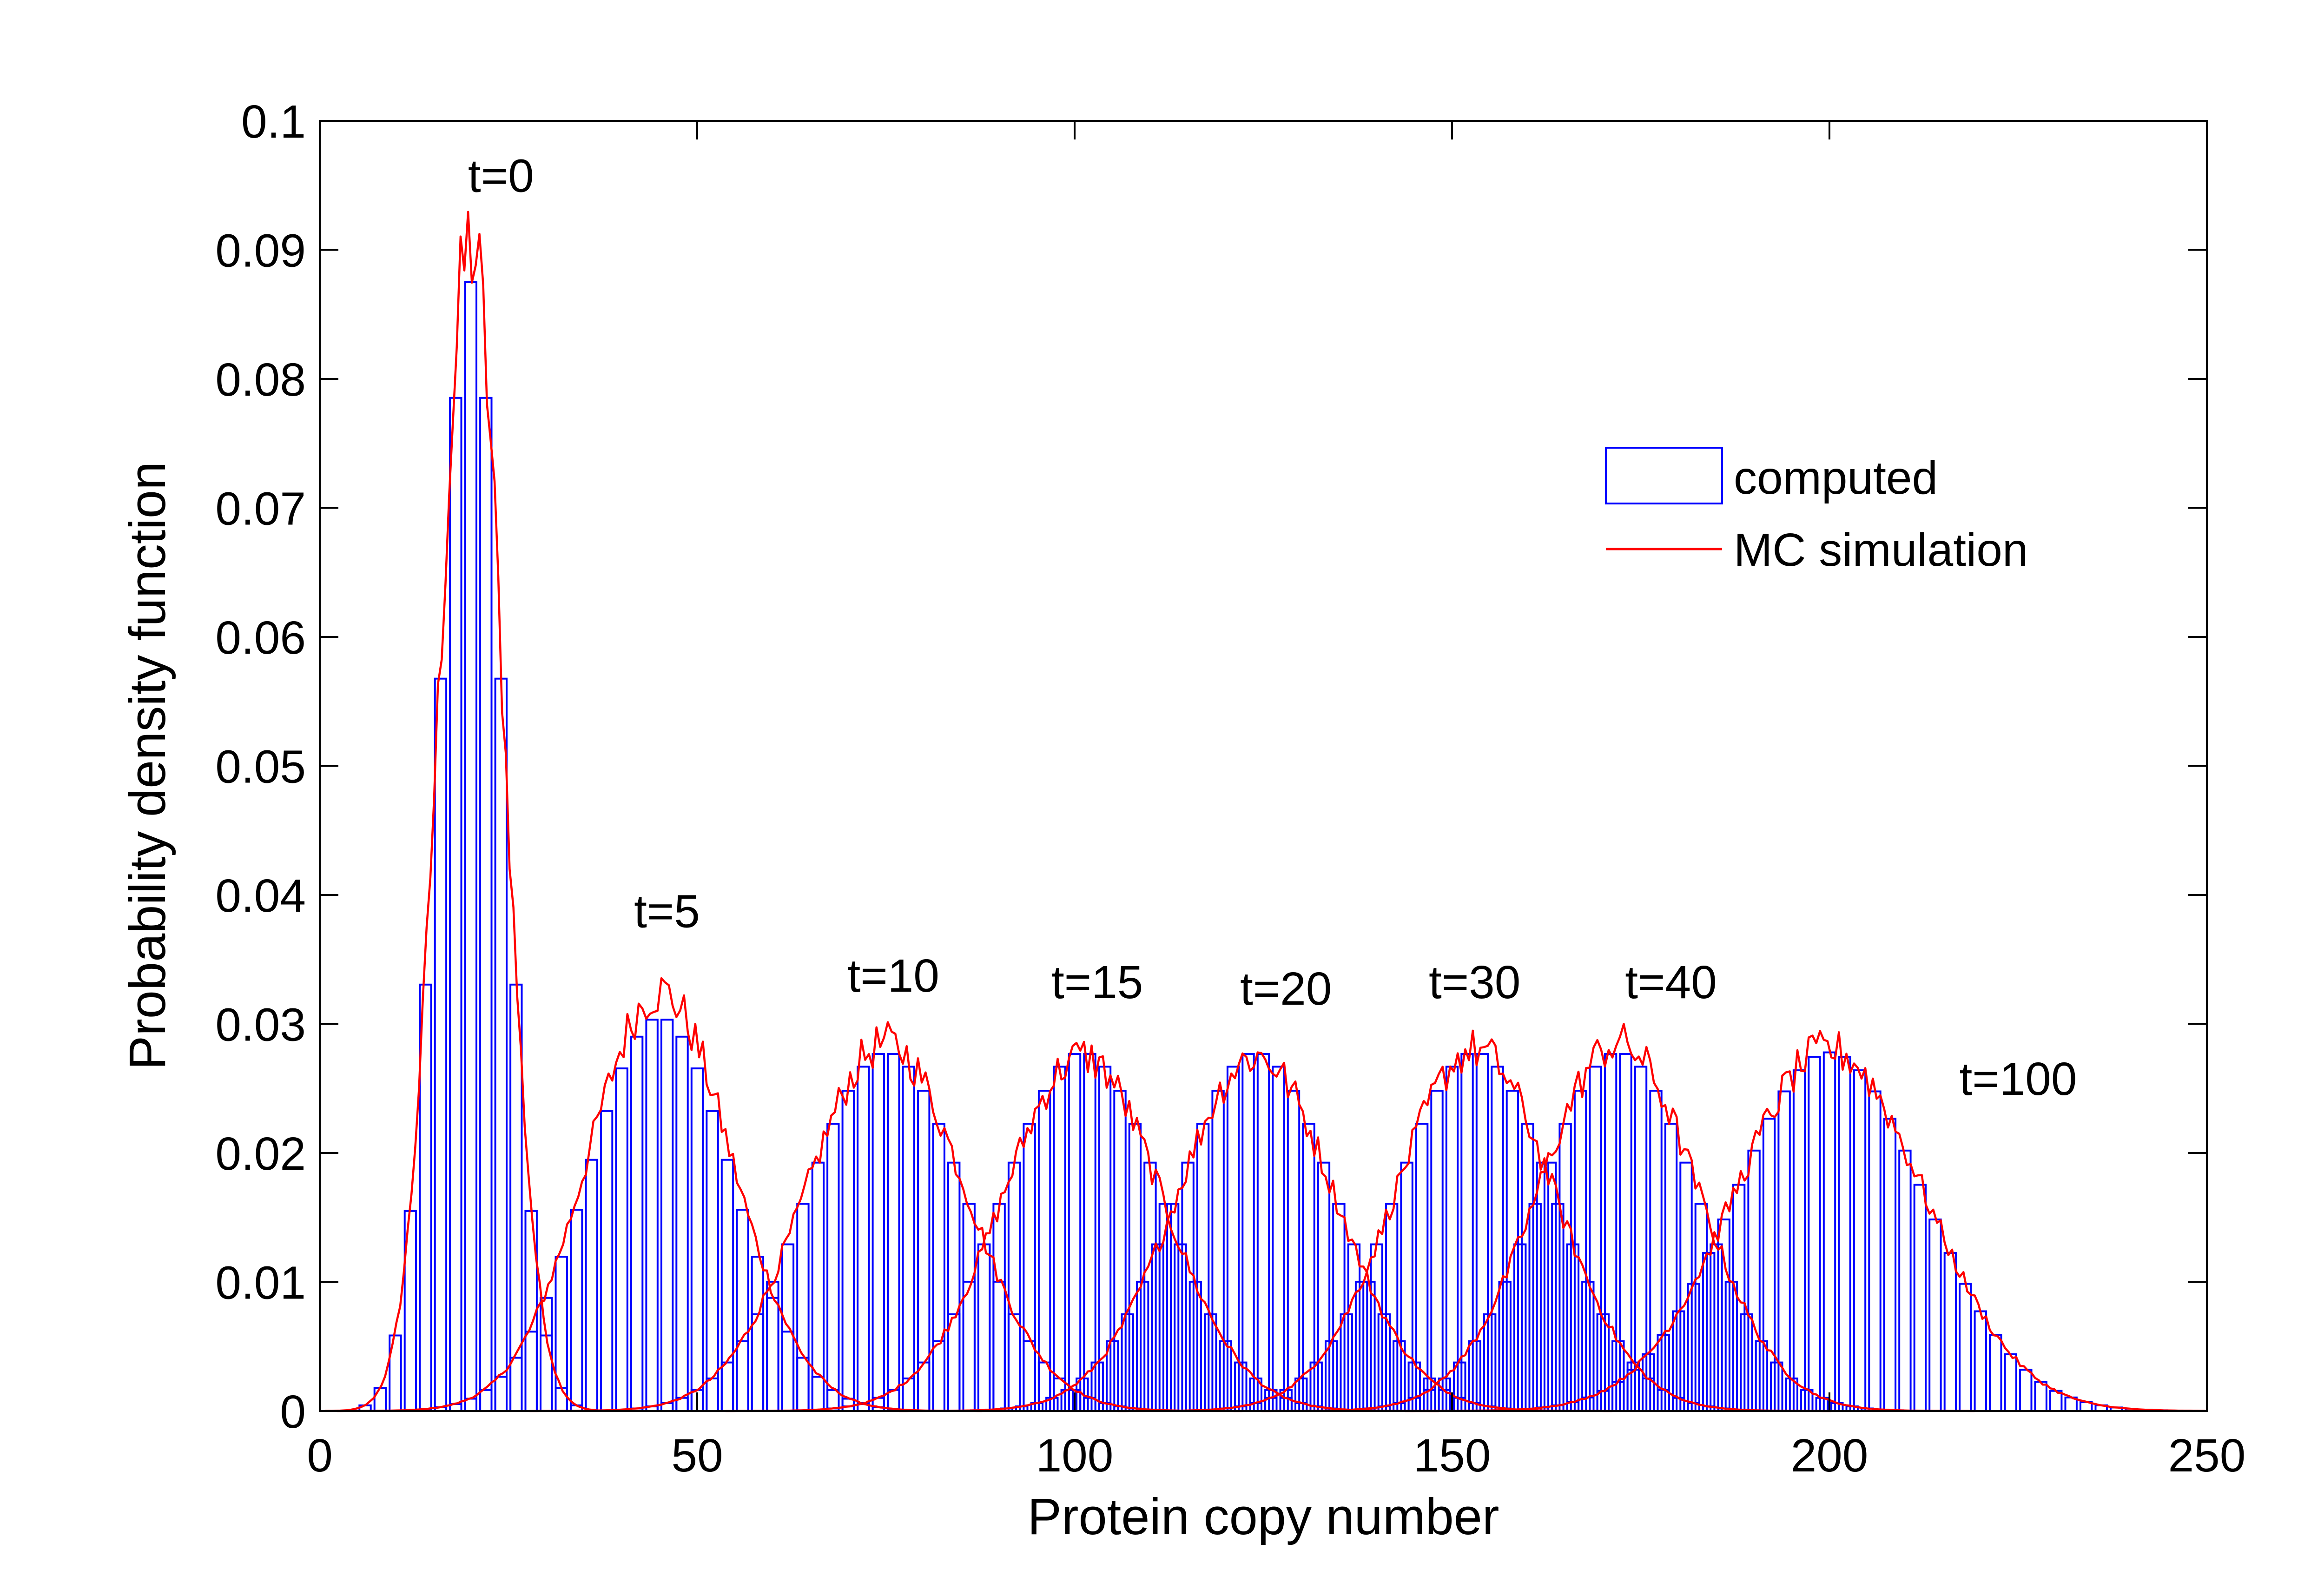  What do you see at coordinates (260, 1025) in the screenshot?
I see `y-tick-label: 0.03` at bounding box center [260, 1025].